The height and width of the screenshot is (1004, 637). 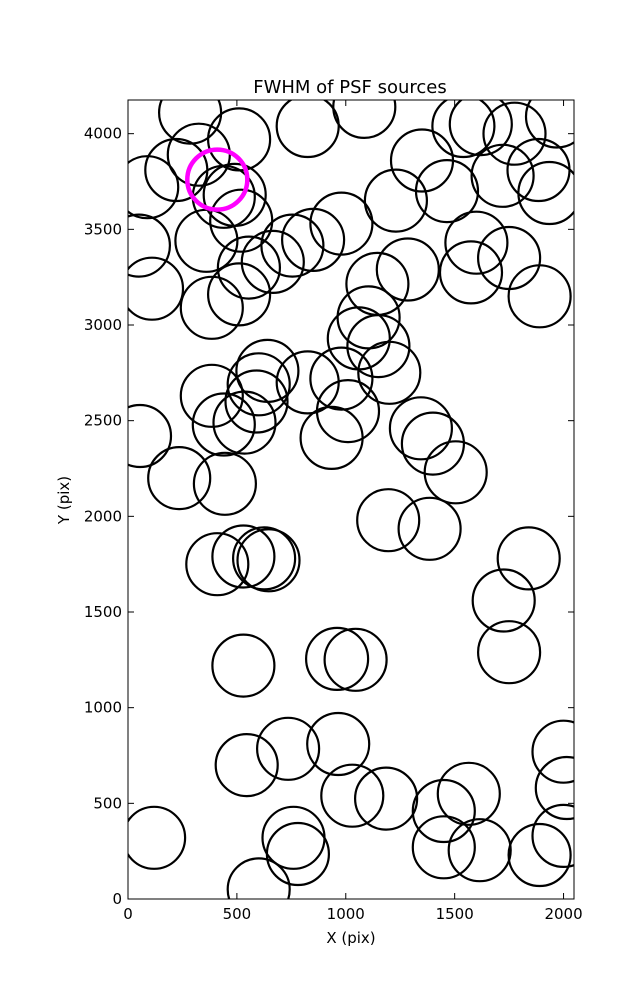 What do you see at coordinates (217, 179) in the screenshot?
I see `highlighted-source-marker` at bounding box center [217, 179].